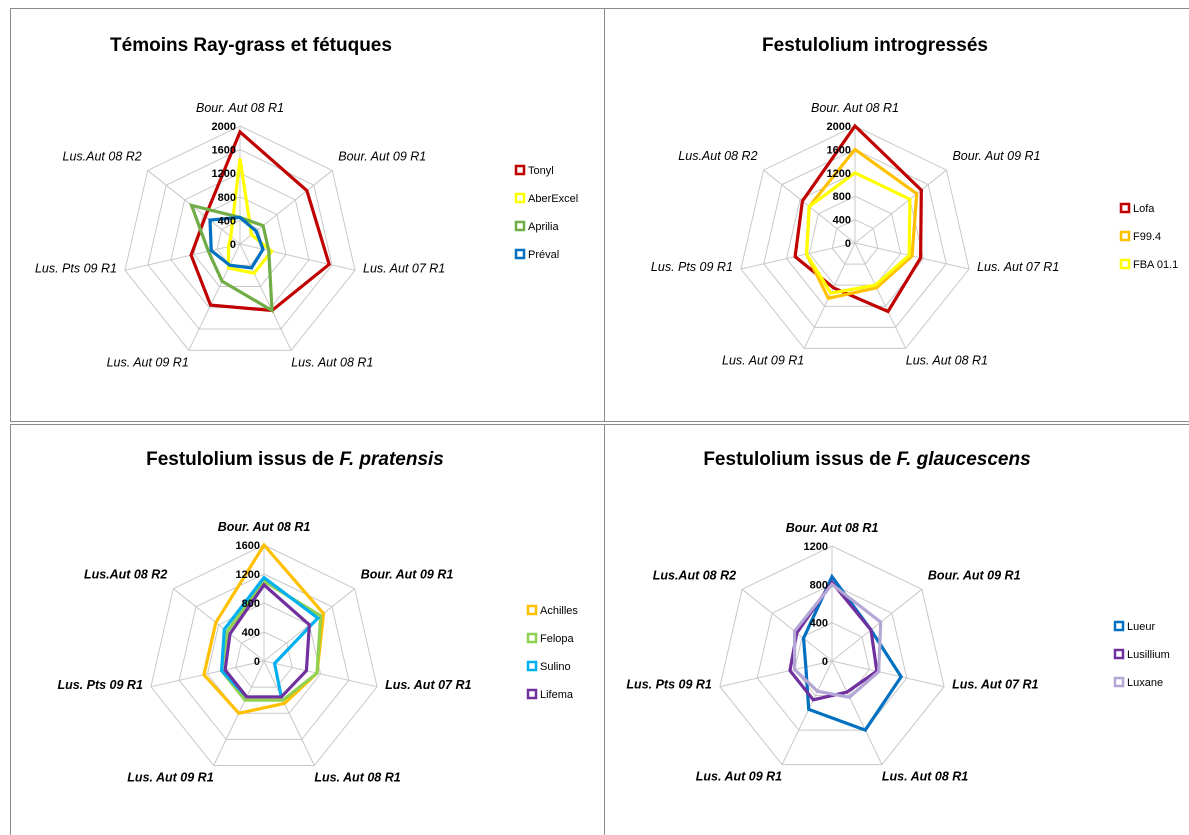 The height and width of the screenshot is (835, 1189). I want to click on legend-entry-achilles: Achilles, so click(559, 611).